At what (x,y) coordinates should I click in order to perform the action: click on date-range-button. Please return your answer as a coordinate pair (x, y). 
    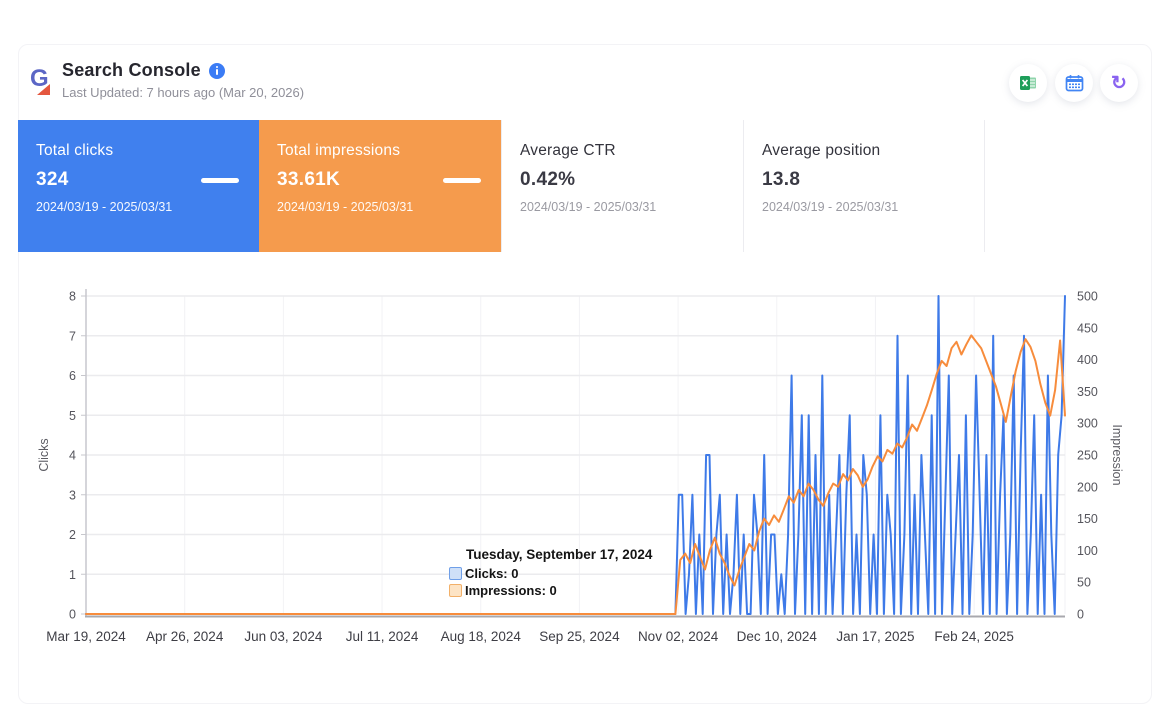
    Looking at the image, I should click on (1074, 83).